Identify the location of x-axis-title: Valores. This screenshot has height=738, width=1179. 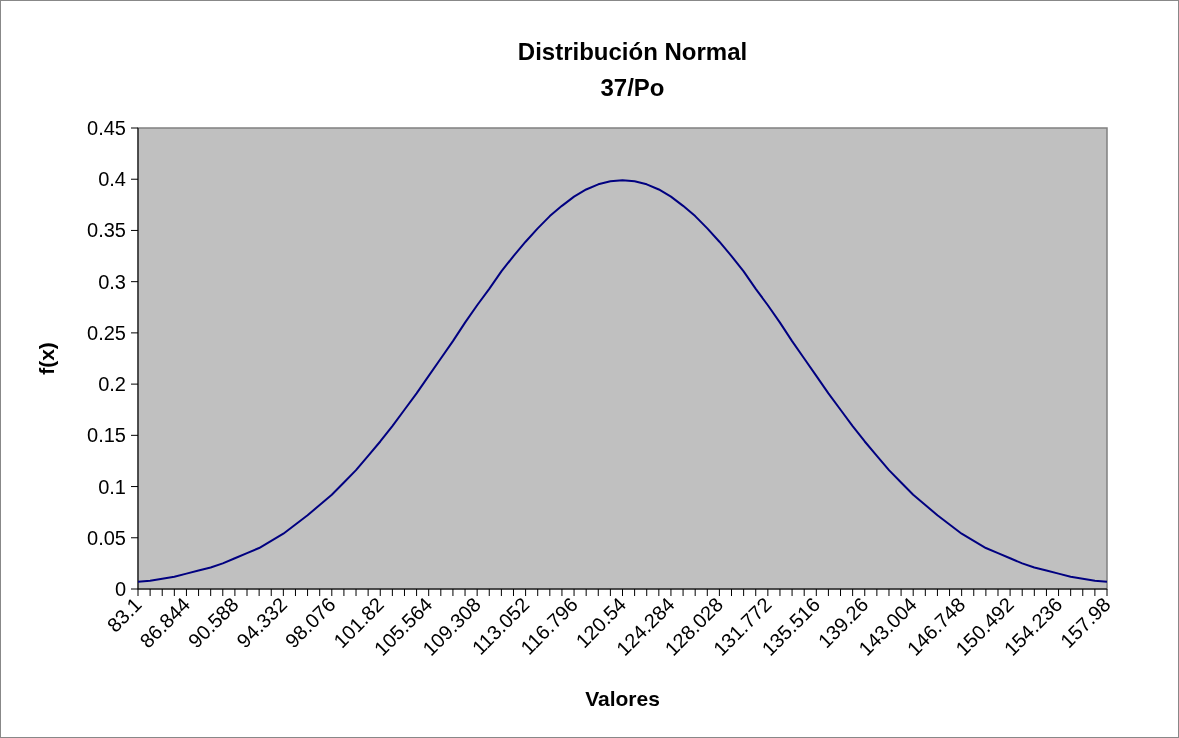
(622, 698).